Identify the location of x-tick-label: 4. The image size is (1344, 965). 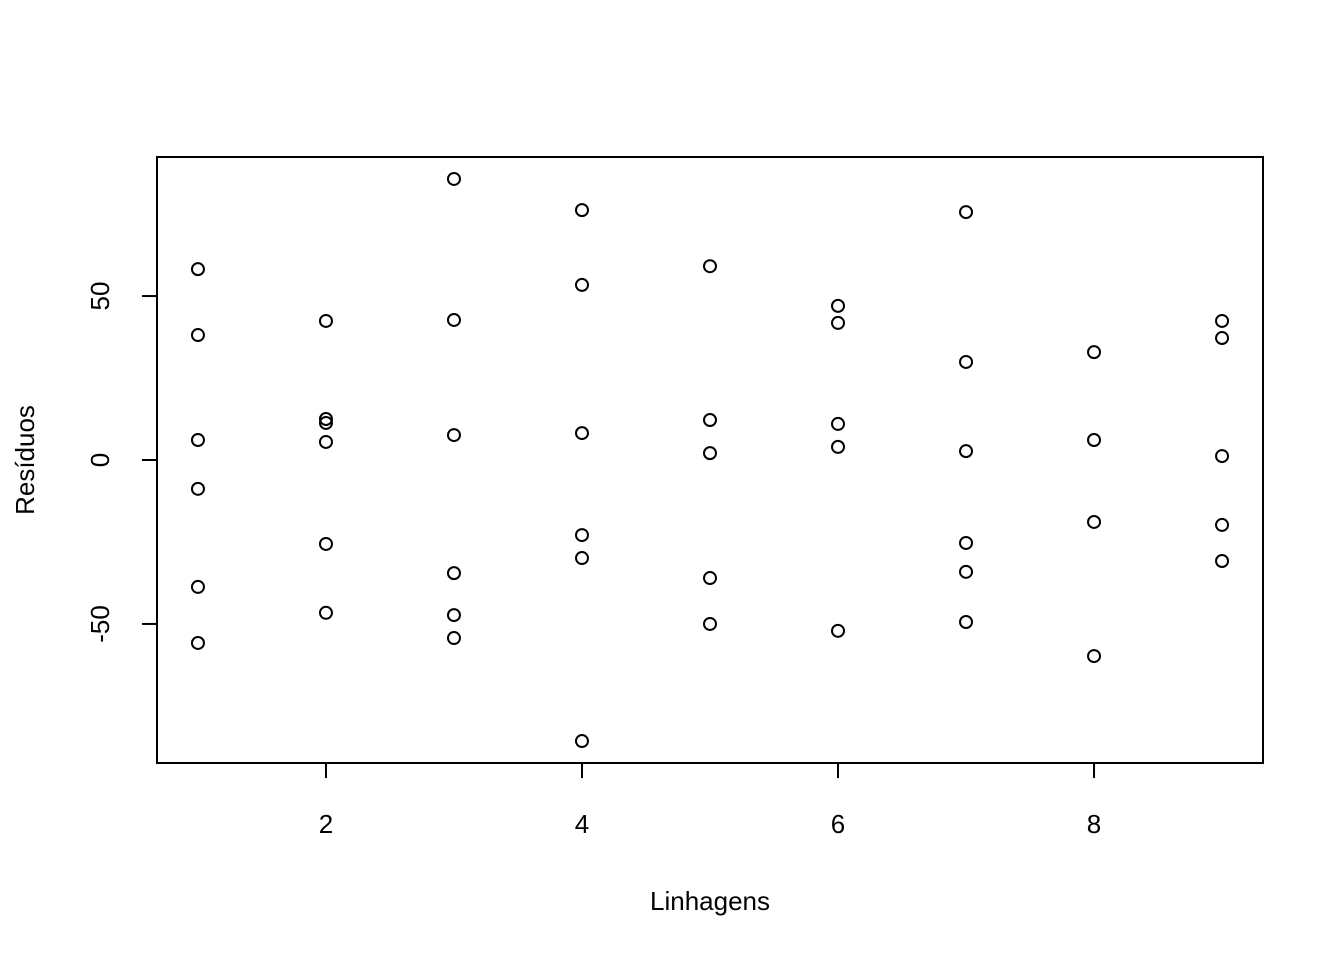
(582, 824).